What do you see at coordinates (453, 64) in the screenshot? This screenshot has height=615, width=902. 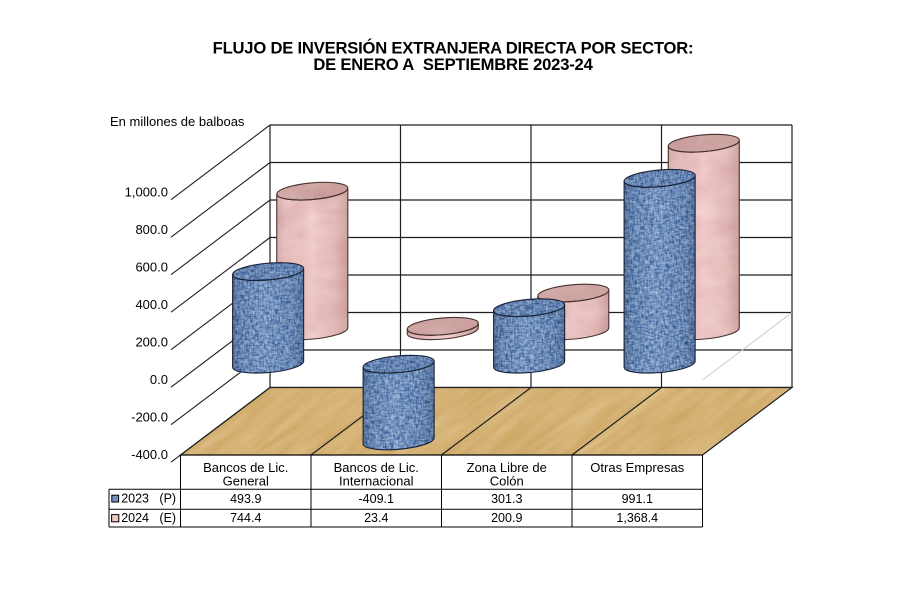 I see `svg-text: DE ENERO A SEPTIEMBRE 2023-24` at bounding box center [453, 64].